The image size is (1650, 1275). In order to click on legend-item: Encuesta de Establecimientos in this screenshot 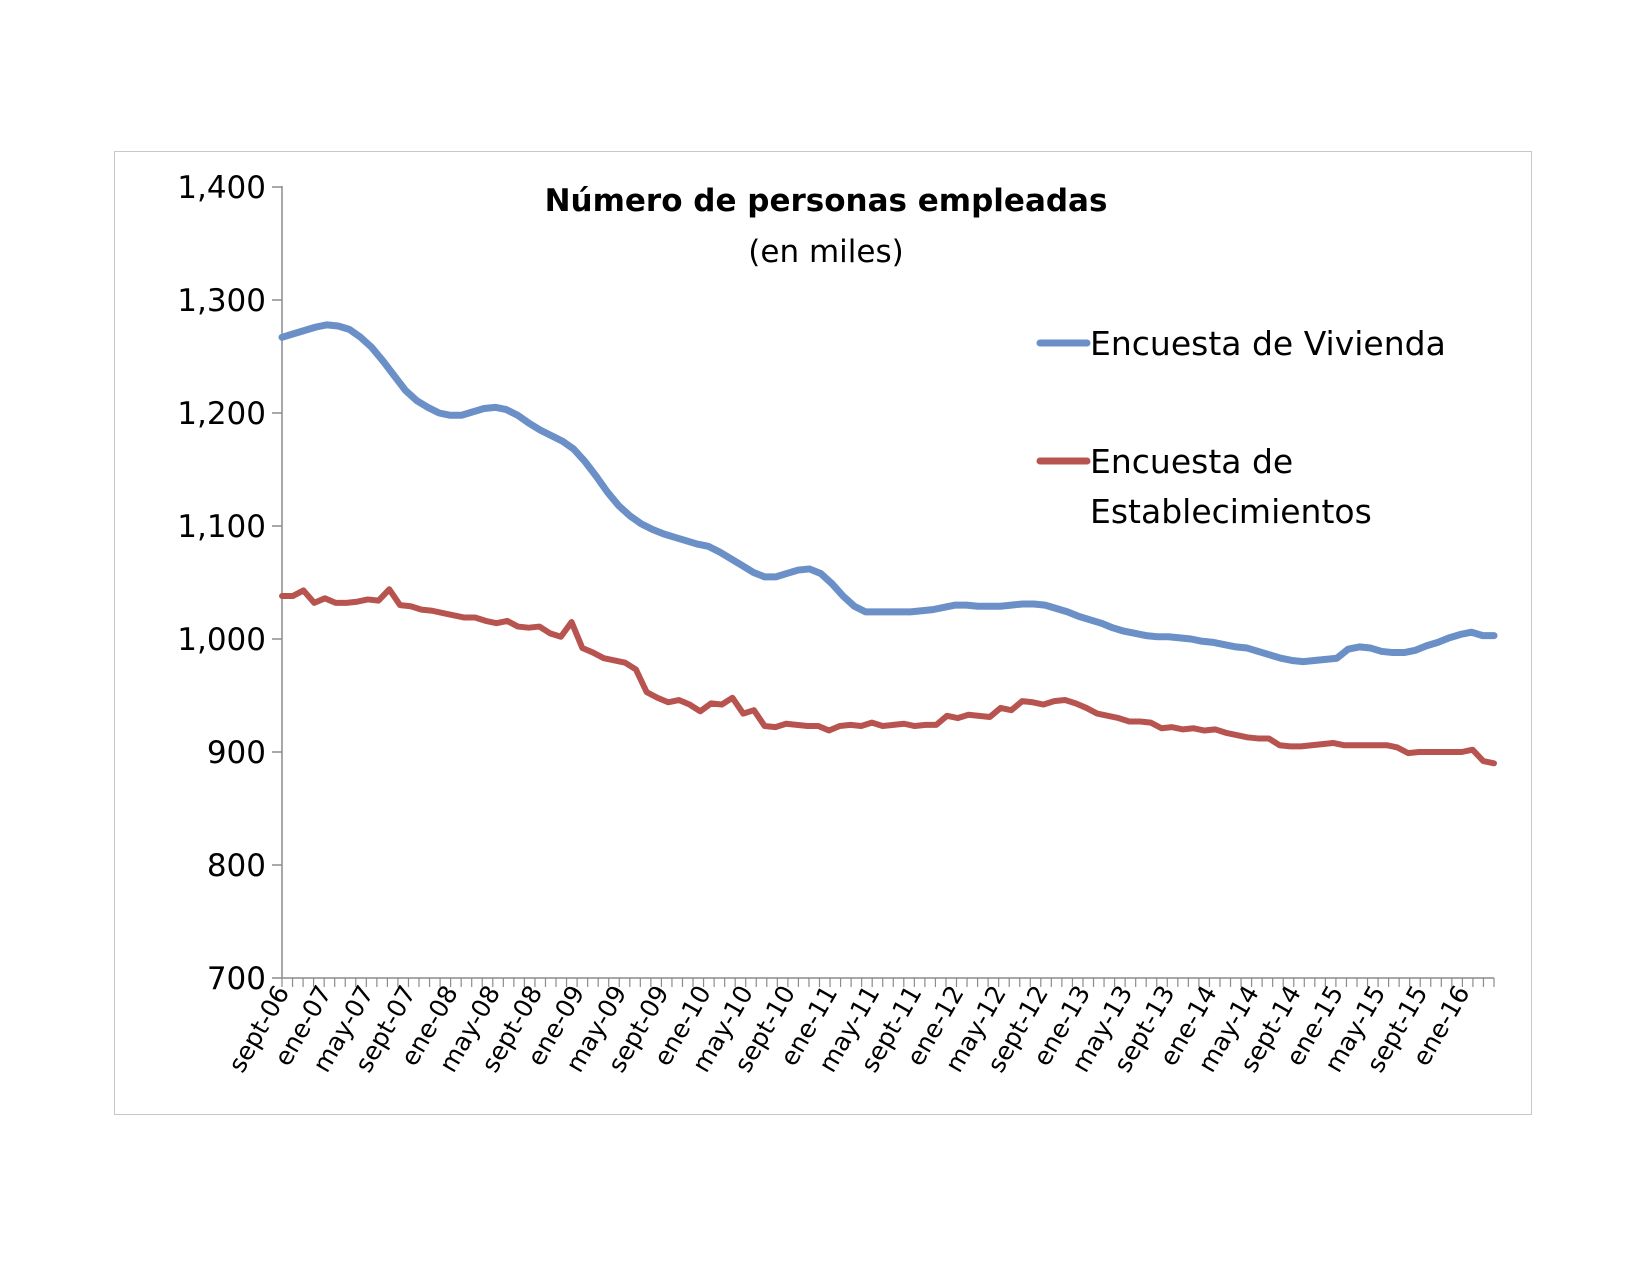, I will do `click(1204, 486)`.